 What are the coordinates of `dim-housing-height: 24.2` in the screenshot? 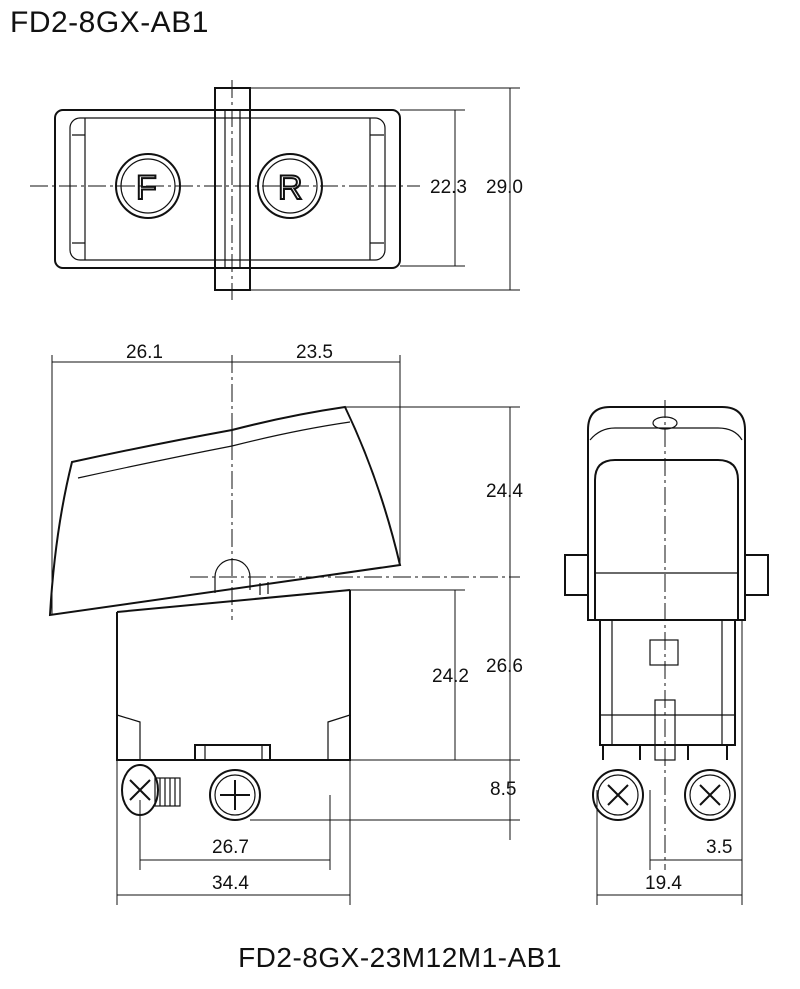 It's located at (450, 676).